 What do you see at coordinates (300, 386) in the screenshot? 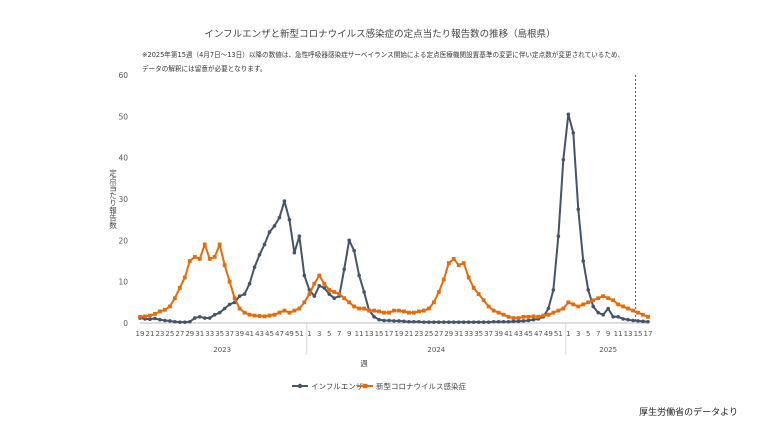
I see `legend-swatch-marker` at bounding box center [300, 386].